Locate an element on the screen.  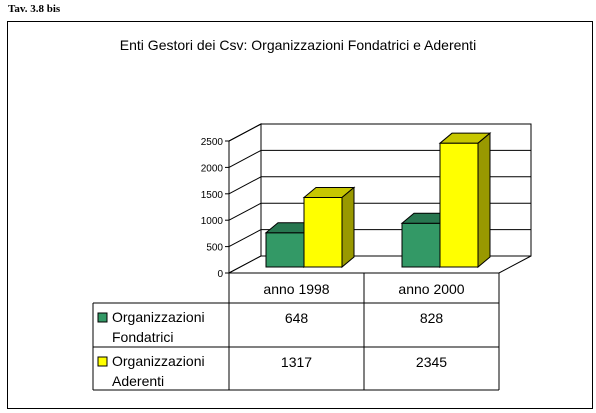
data-value: 2345 is located at coordinates (431, 362).